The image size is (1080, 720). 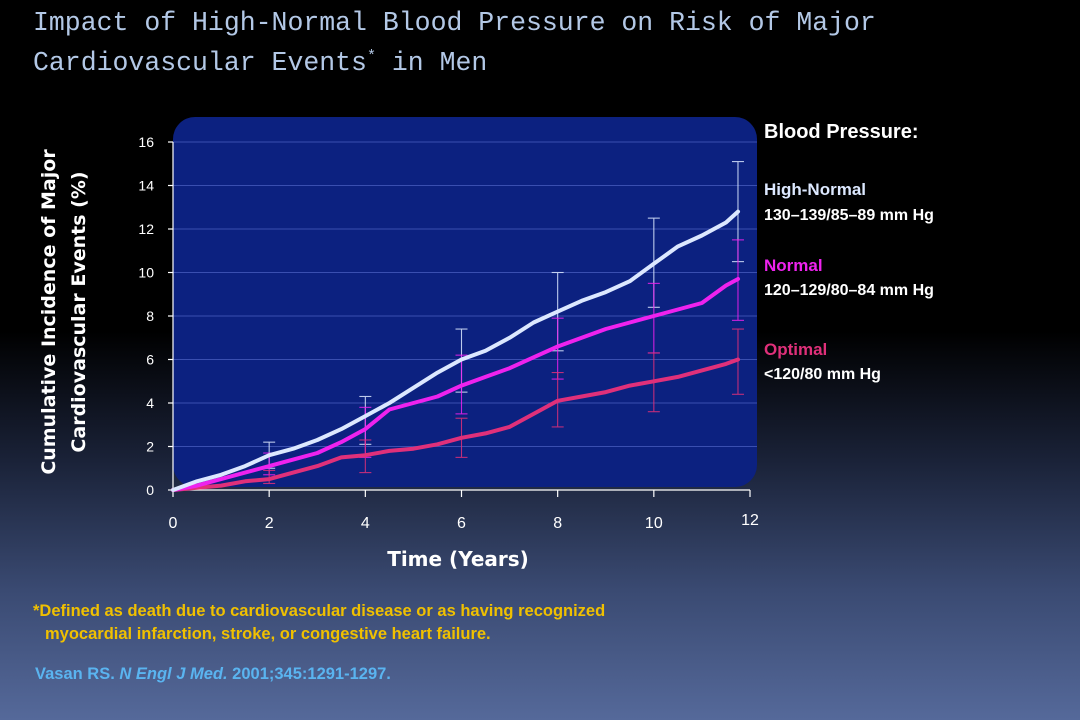 I want to click on citation-journal: N Engl J Med., so click(x=173, y=674).